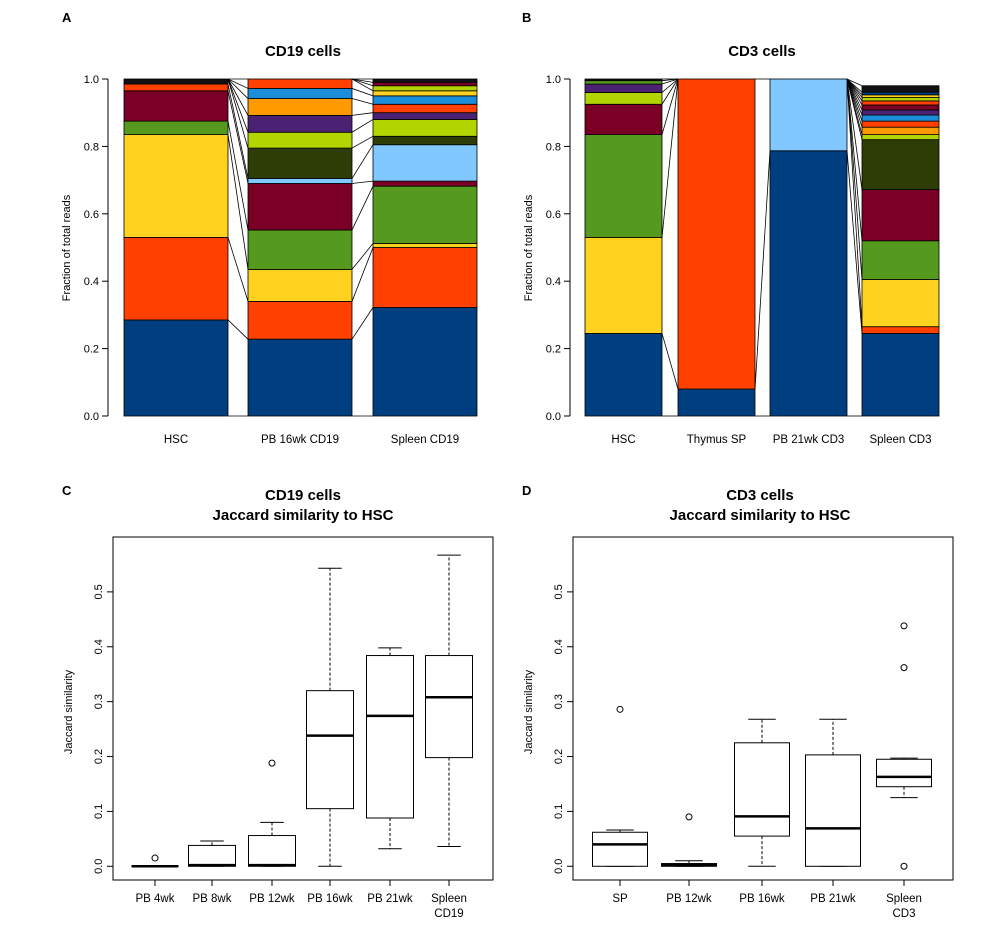 The image size is (984, 945). I want to click on x-category-label: Spleen, so click(904, 899).